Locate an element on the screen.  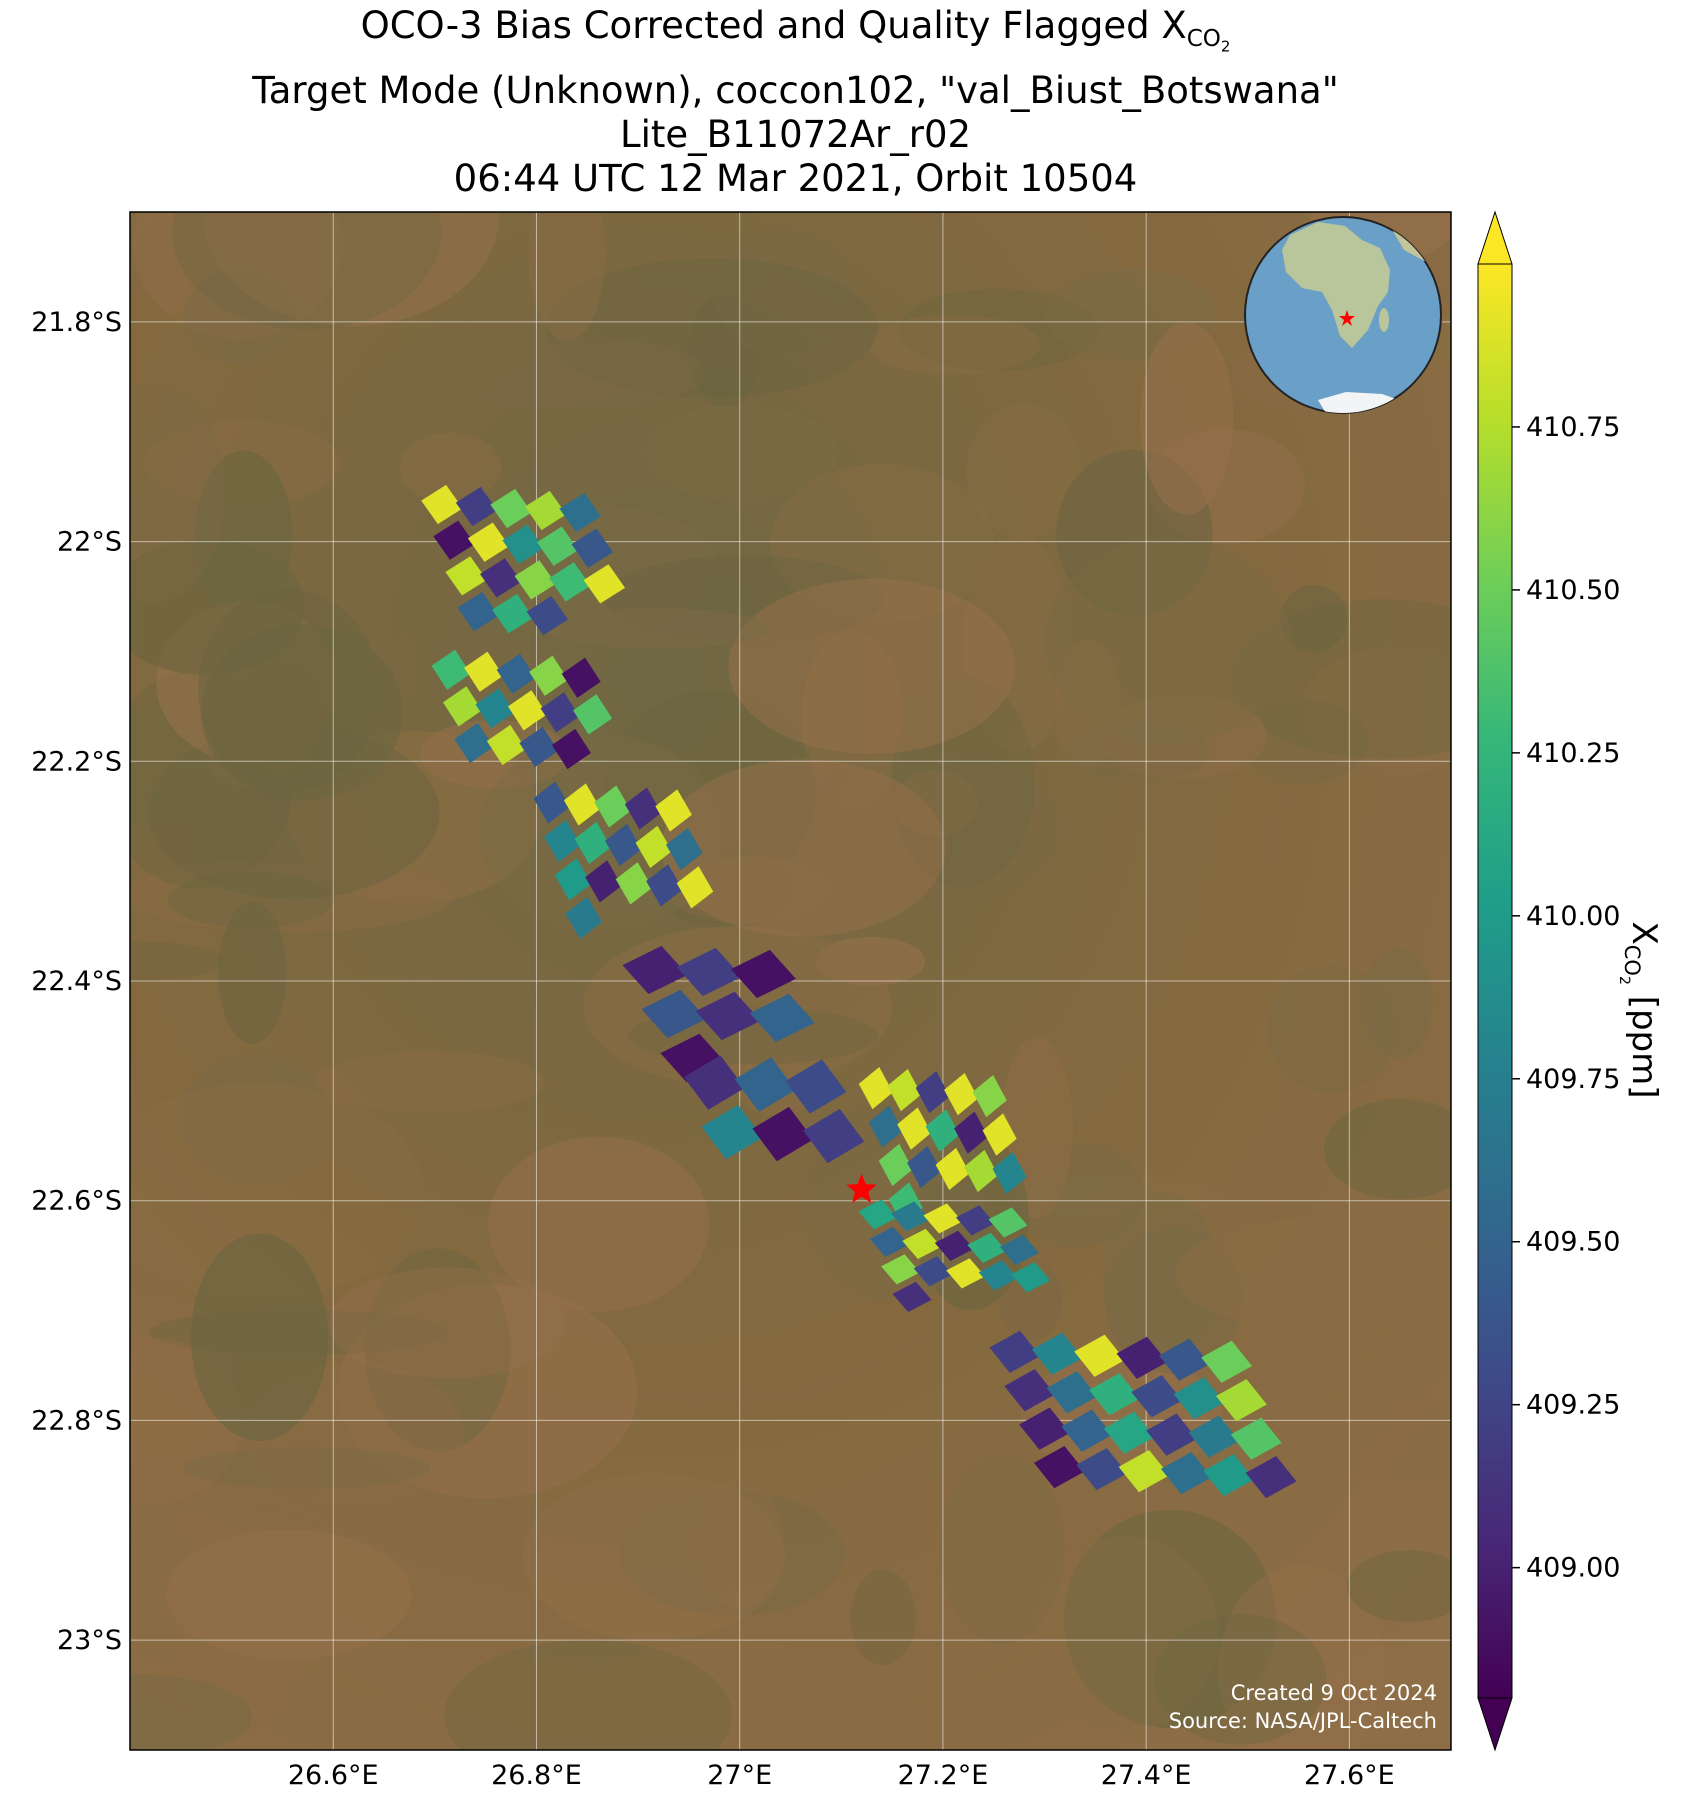
colorbar-extend-max is located at coordinates (1495, 237).